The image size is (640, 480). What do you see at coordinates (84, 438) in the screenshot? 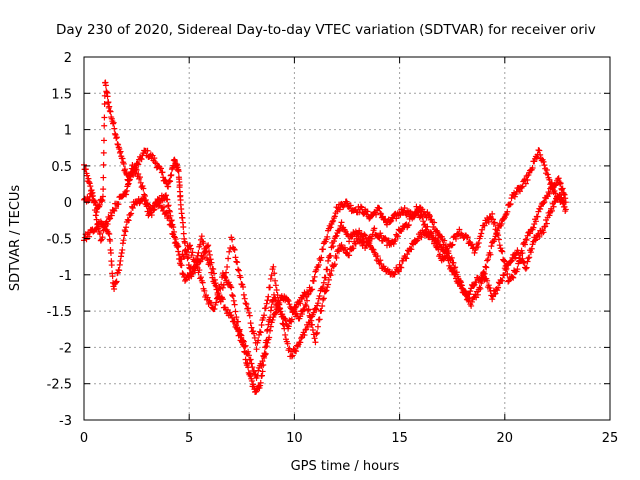
I see `x-tick-label: 0` at bounding box center [84, 438].